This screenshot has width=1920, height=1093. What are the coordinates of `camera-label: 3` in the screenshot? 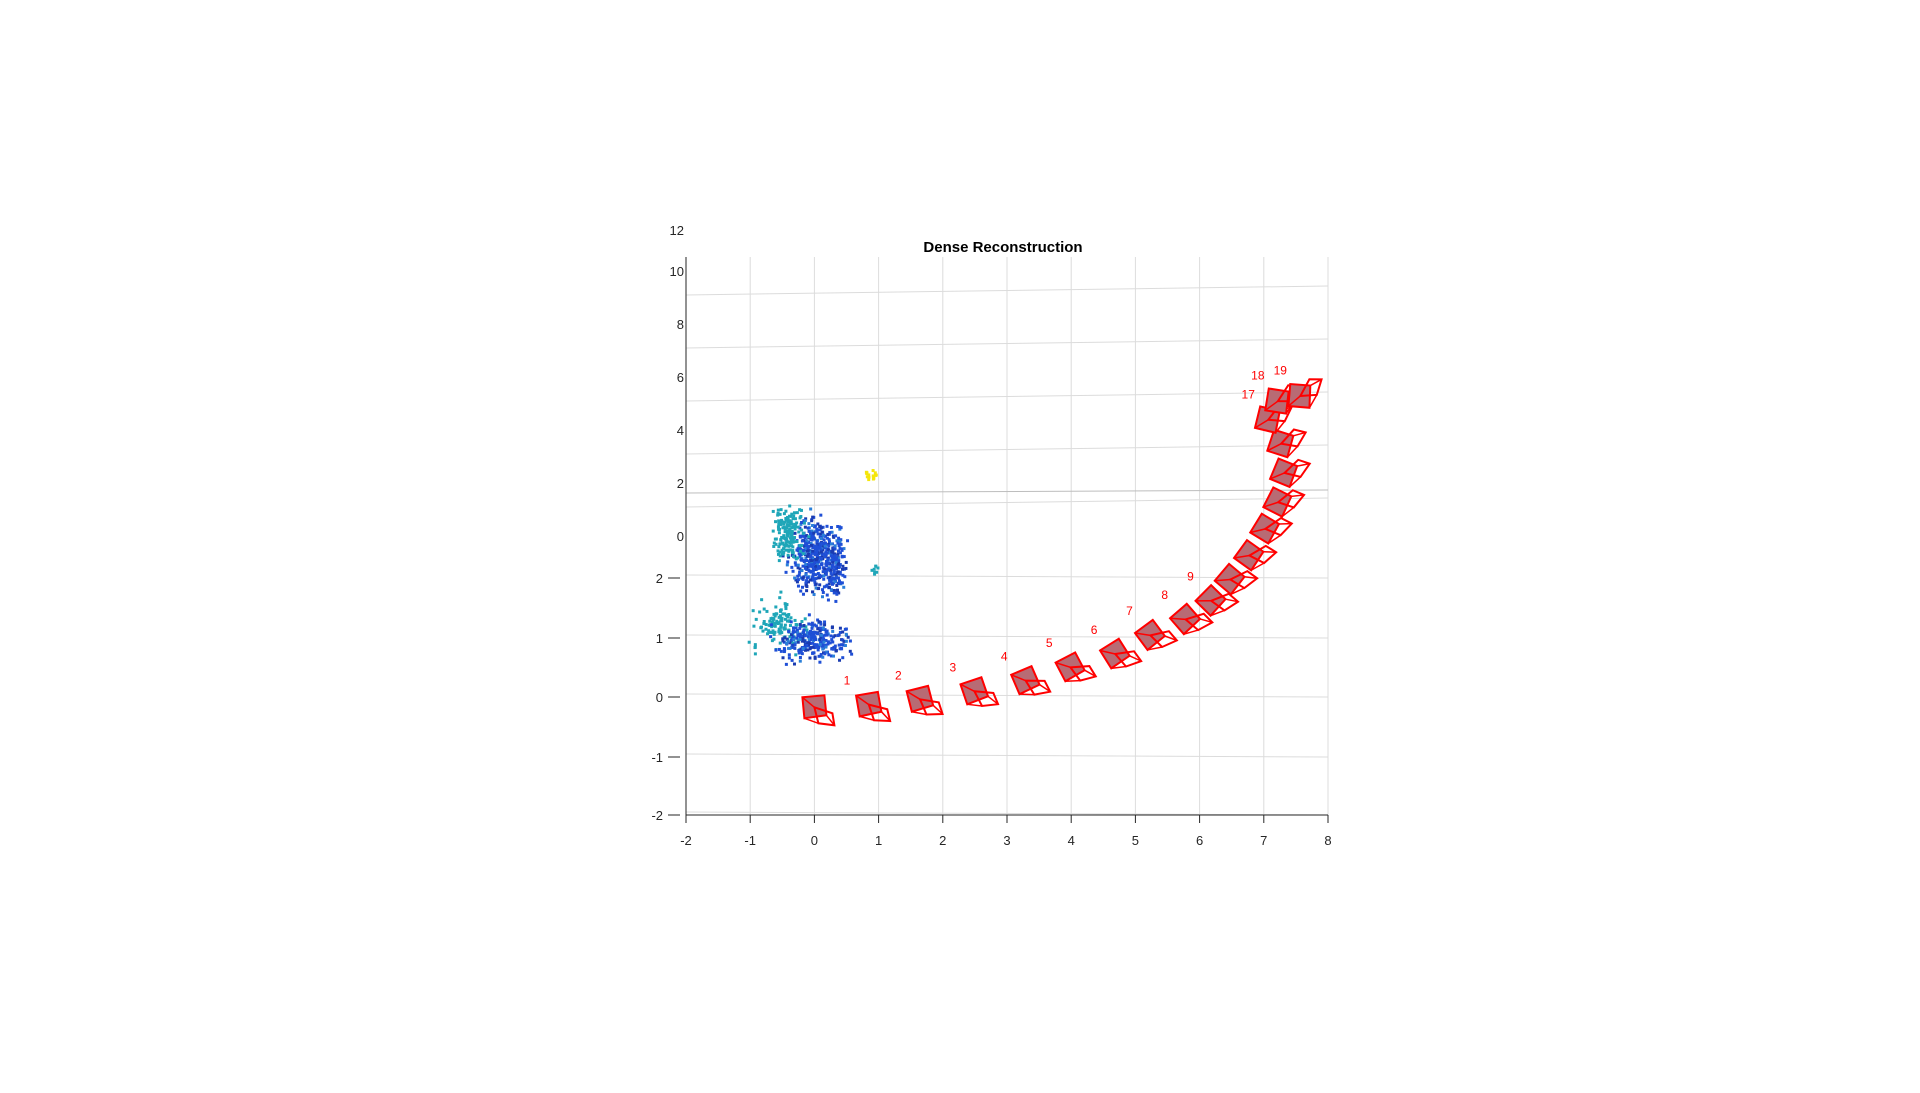 It's located at (953, 667).